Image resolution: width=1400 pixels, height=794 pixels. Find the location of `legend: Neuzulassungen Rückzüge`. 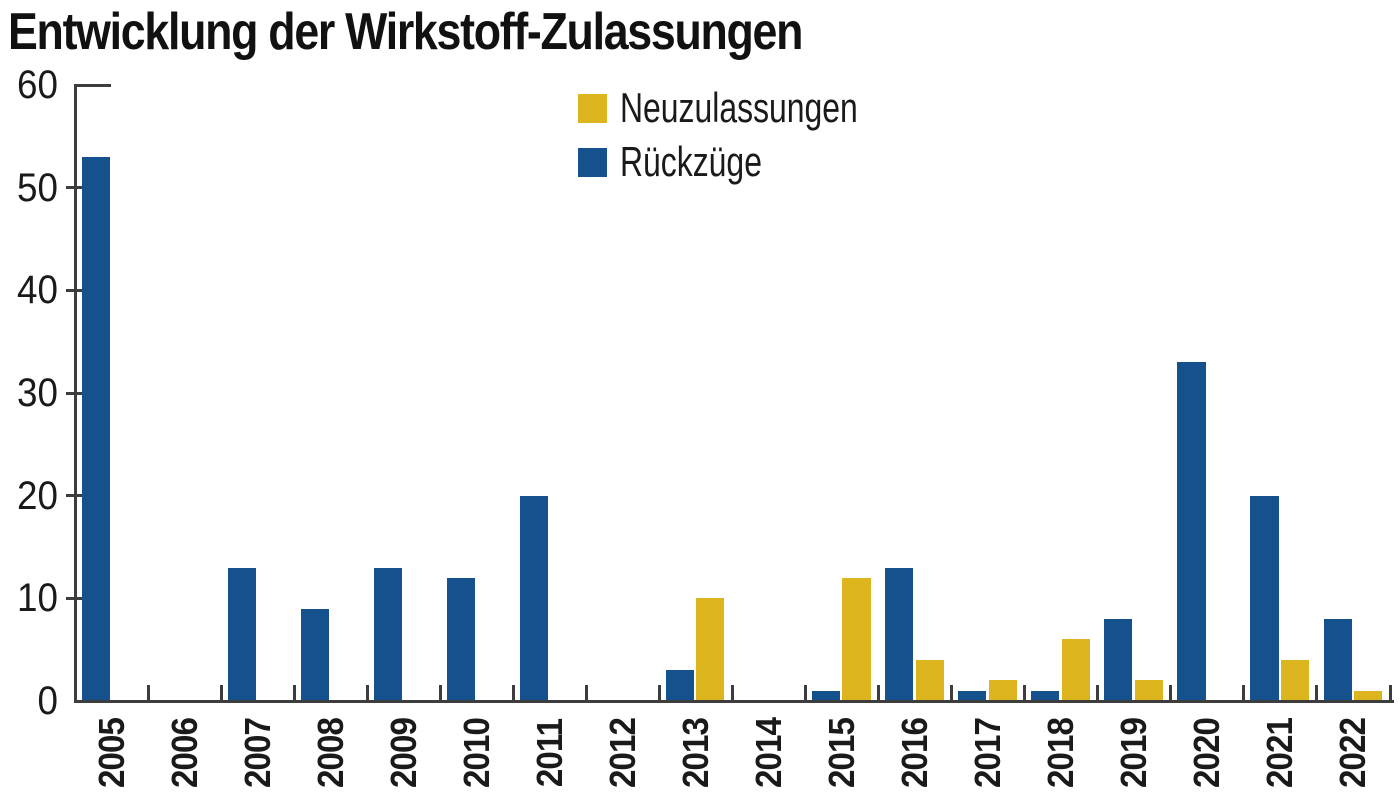

legend: Neuzulassungen Rückzüge is located at coordinates (755, 143).